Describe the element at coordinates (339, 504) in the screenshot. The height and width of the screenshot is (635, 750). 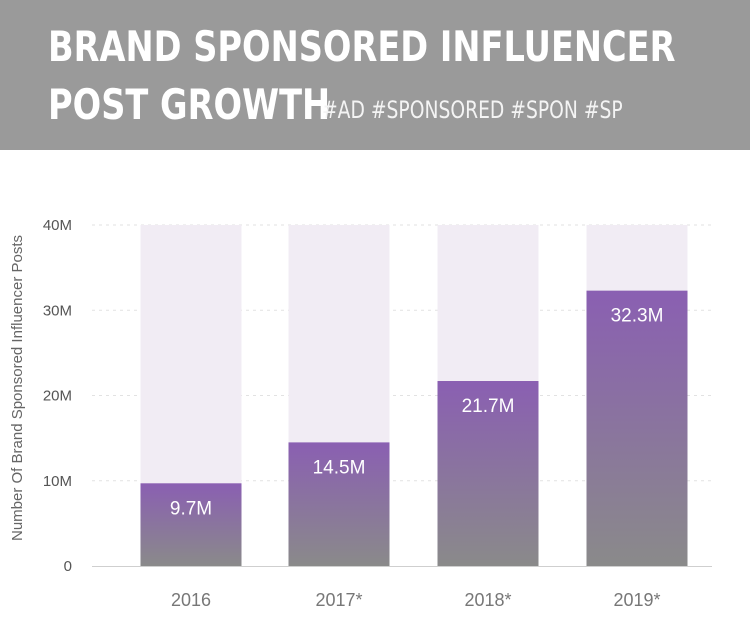
I see `bar-2017-projected` at that location.